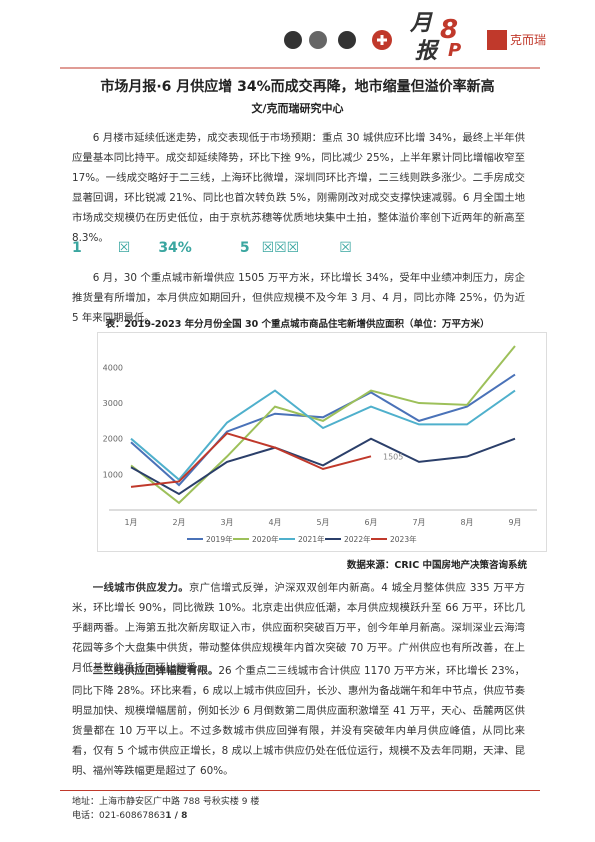  I want to click on footer-rule, so click(300, 790).